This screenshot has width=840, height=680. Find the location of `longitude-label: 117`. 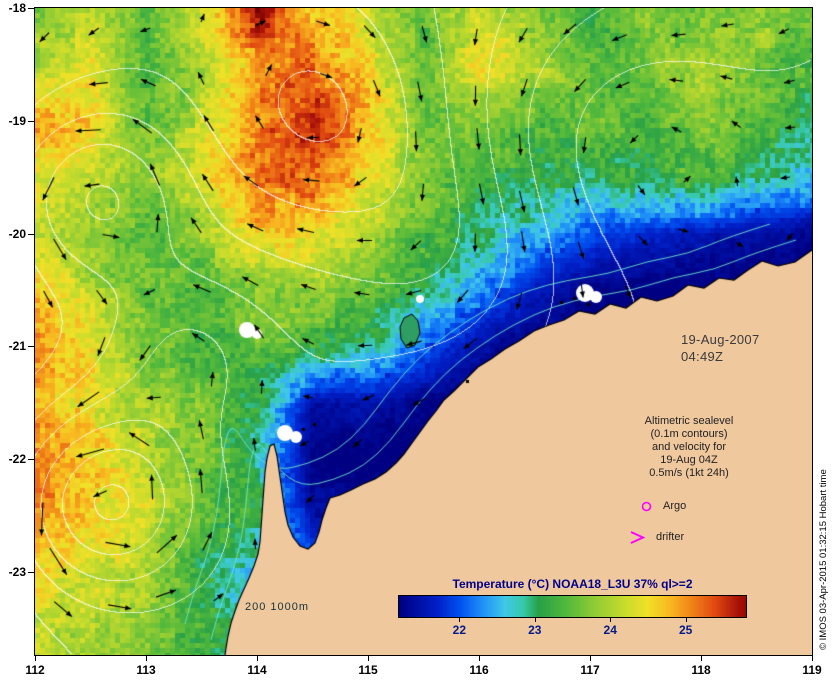

longitude-label: 117 is located at coordinates (590, 670).